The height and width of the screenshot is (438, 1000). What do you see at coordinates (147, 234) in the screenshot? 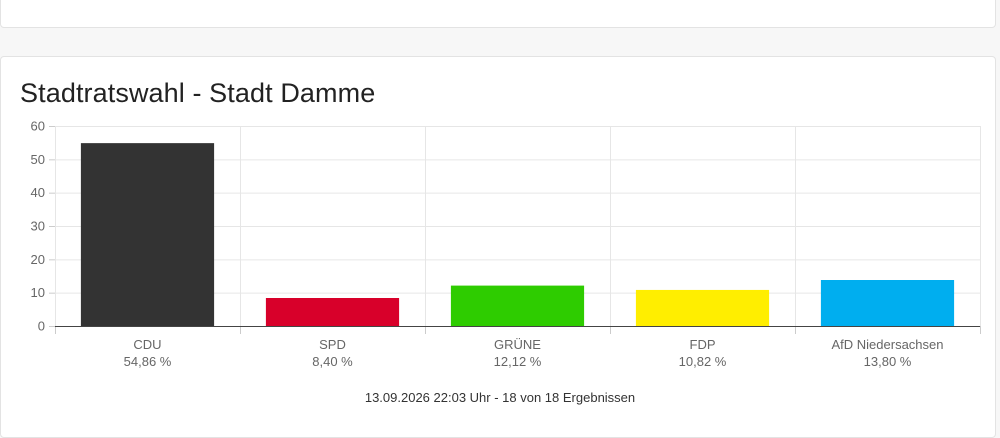
I see `bar-cdu` at bounding box center [147, 234].